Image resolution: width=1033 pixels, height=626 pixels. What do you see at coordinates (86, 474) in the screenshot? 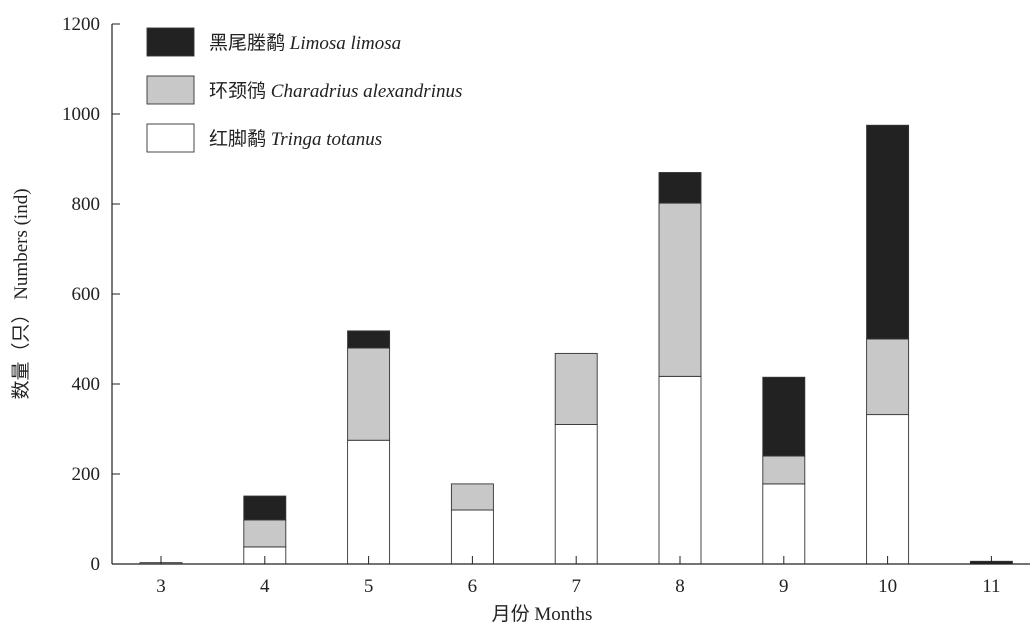
I see `y-tick-label: 200` at bounding box center [86, 474].